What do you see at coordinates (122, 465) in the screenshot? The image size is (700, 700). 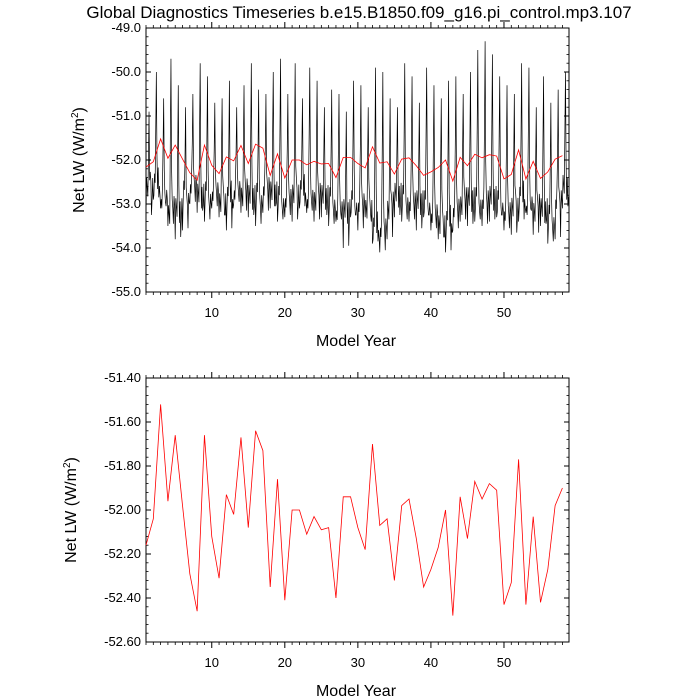 I see `bottom-y-tick-label: -51.80` at bounding box center [122, 465].